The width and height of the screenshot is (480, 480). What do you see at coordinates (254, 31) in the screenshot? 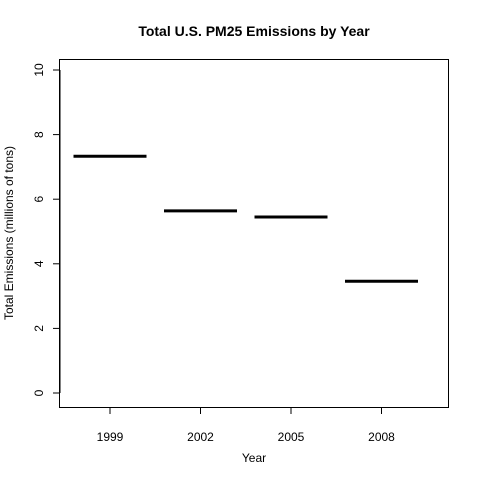
I see `chart-title: Total U.S. PM25 Emissions by Year` at bounding box center [254, 31].